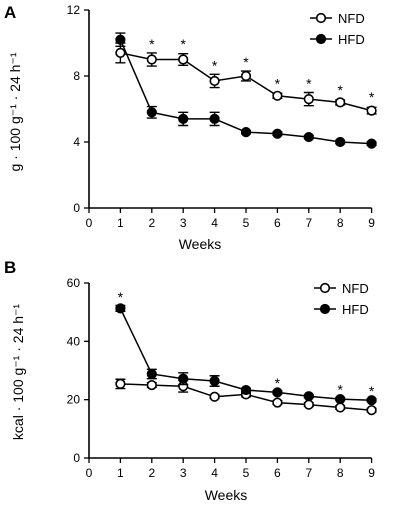 This screenshot has width=400, height=505. What do you see at coordinates (76, 142) in the screenshot?
I see `y-tick-label: 4` at bounding box center [76, 142].